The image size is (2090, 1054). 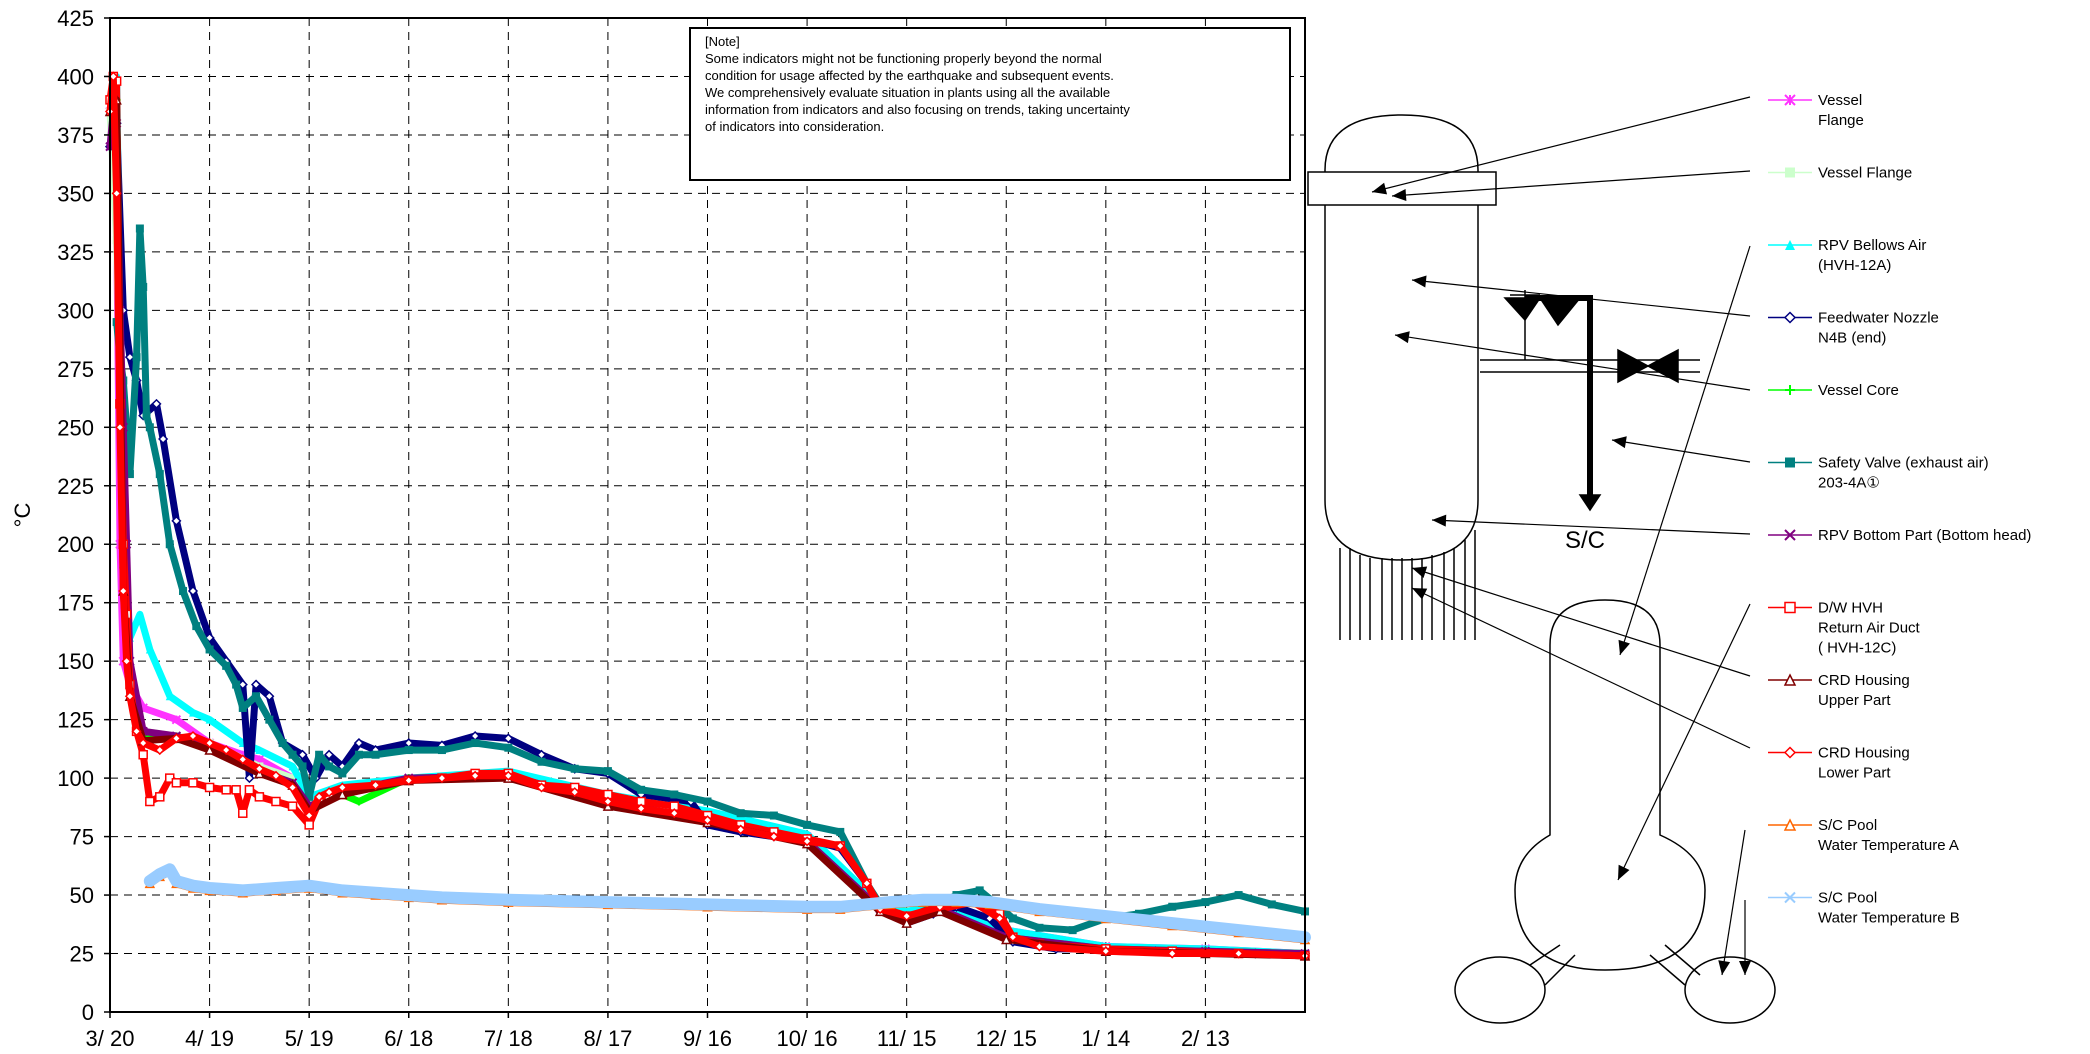 What do you see at coordinates (75, 603) in the screenshot?
I see `y-tick-label: 175` at bounding box center [75, 603].